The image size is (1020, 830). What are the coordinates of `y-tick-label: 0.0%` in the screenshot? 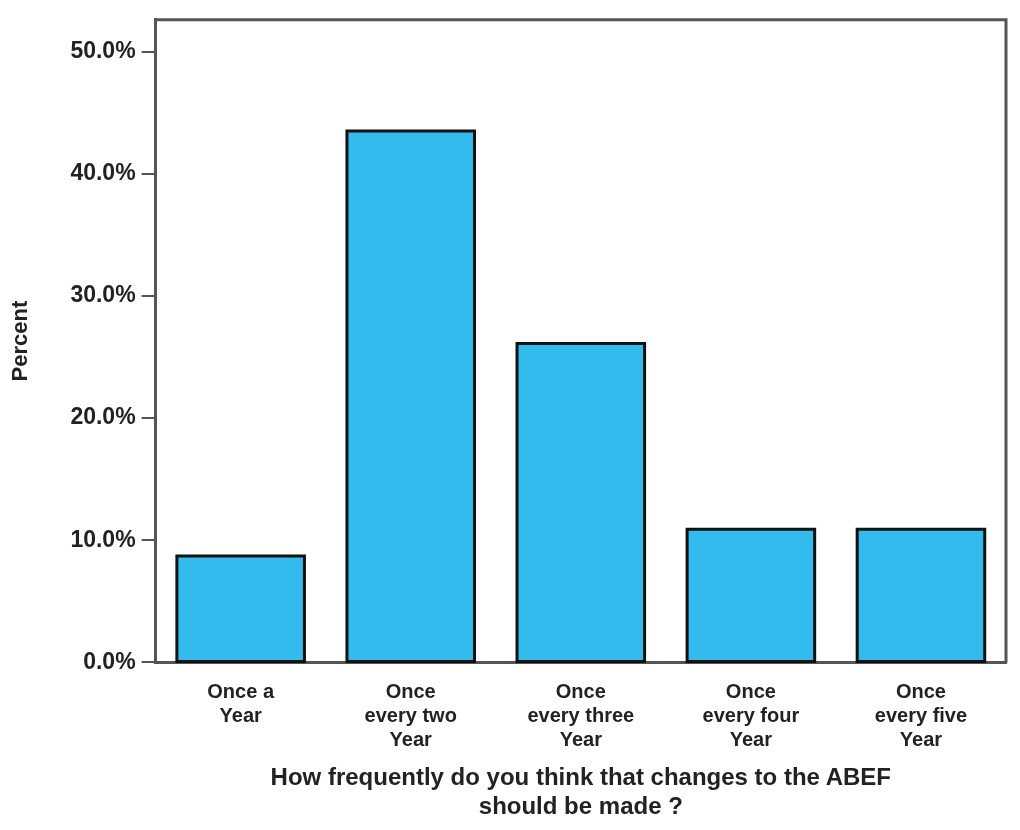 It's located at (109, 660).